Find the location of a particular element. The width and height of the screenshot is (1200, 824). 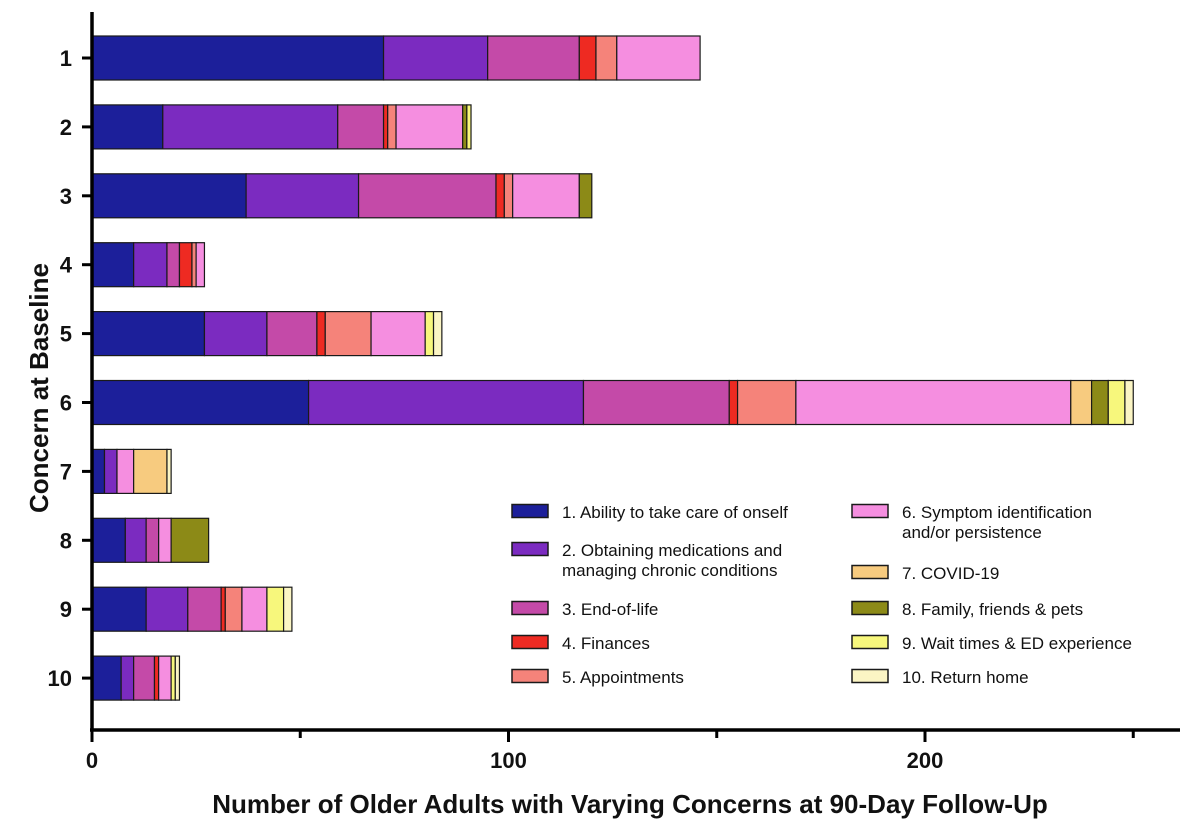

bar-segment-row1-series4 is located at coordinates (587, 58).